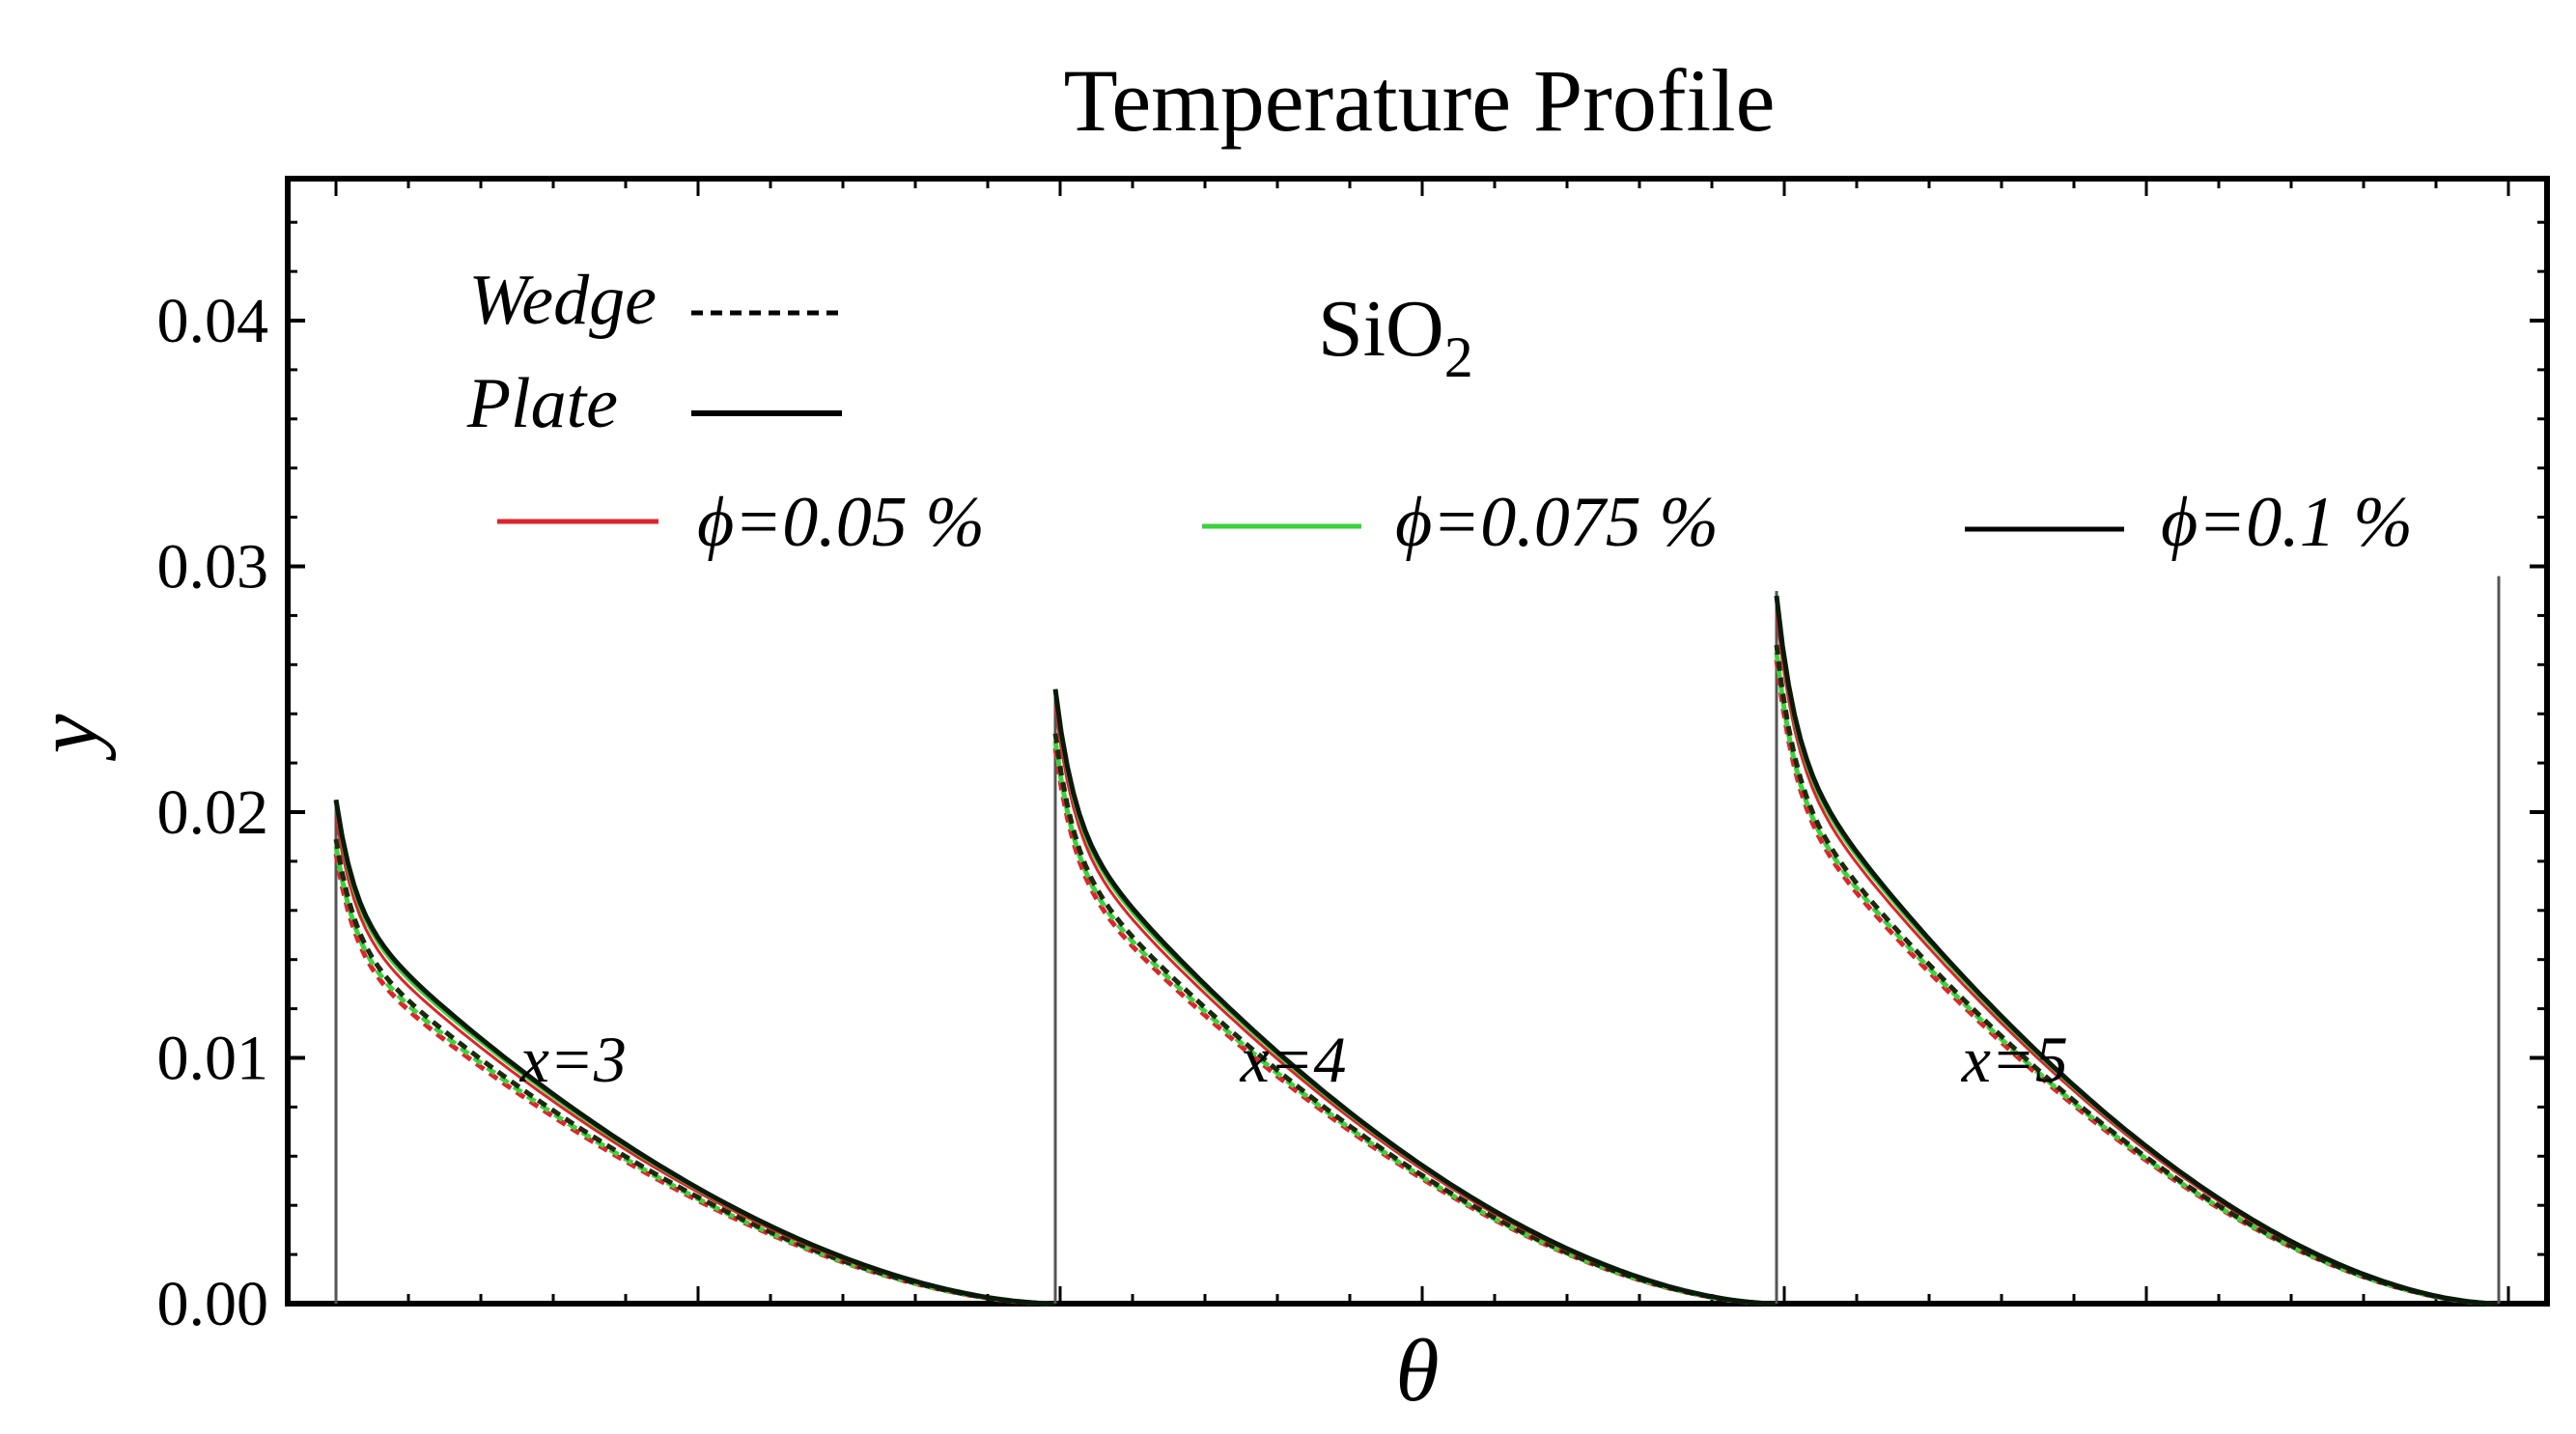 This screenshot has width=2576, height=1434. I want to click on panel-x3: x=3, so click(694, 1053).